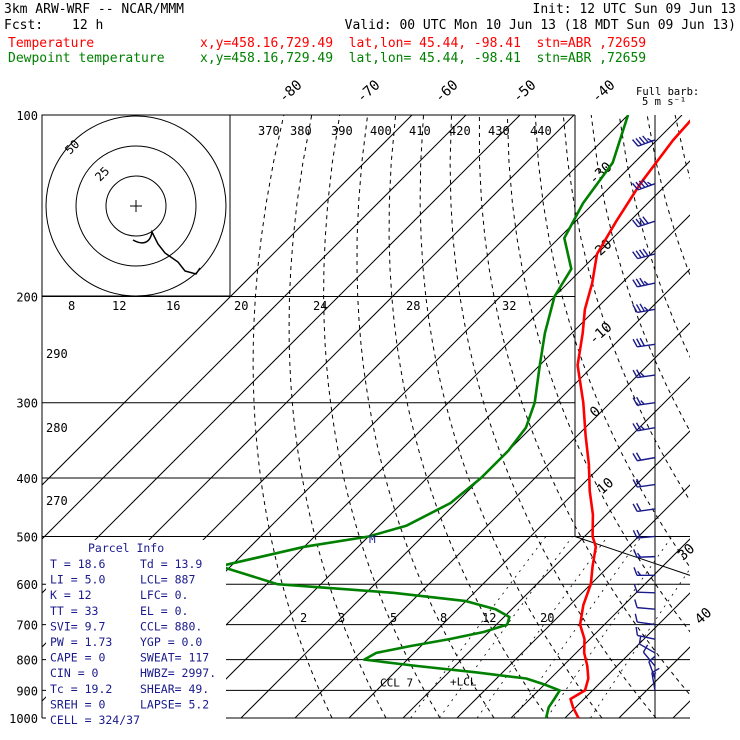 The width and height of the screenshot is (740, 740). Describe the element at coordinates (27, 585) in the screenshot. I see `pressure-tick-label: 600` at that location.